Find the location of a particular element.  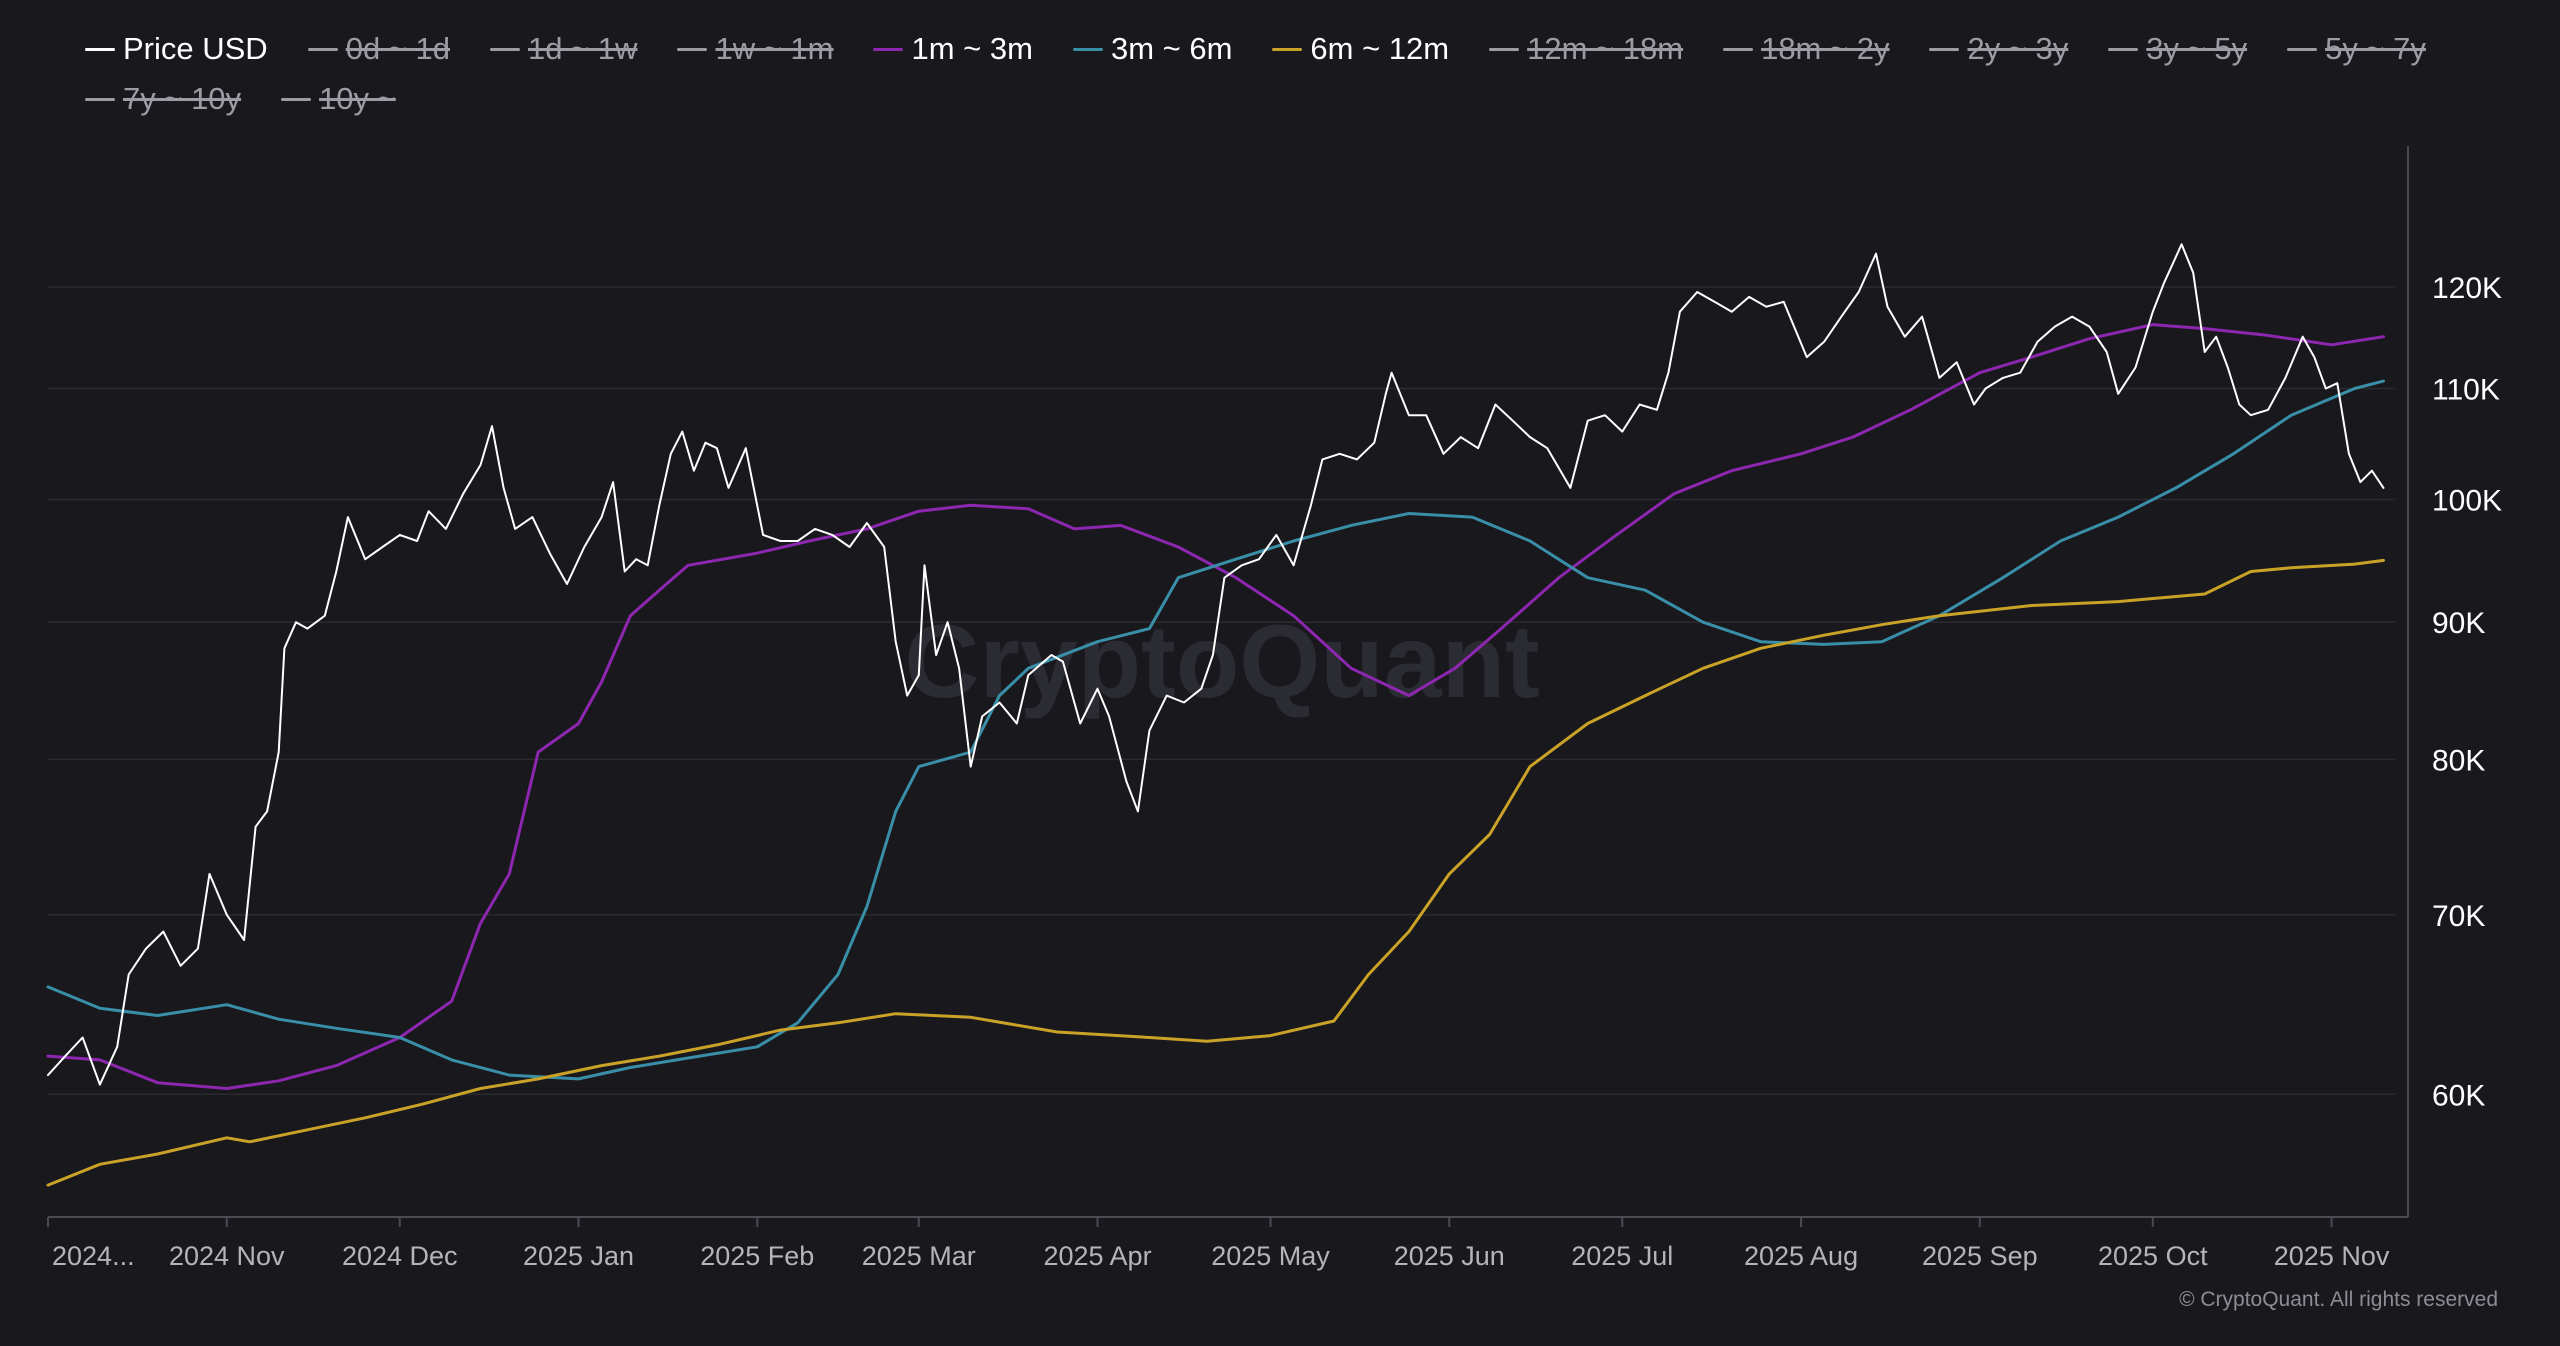

legend-label: 1d ~ 1w is located at coordinates (583, 48).